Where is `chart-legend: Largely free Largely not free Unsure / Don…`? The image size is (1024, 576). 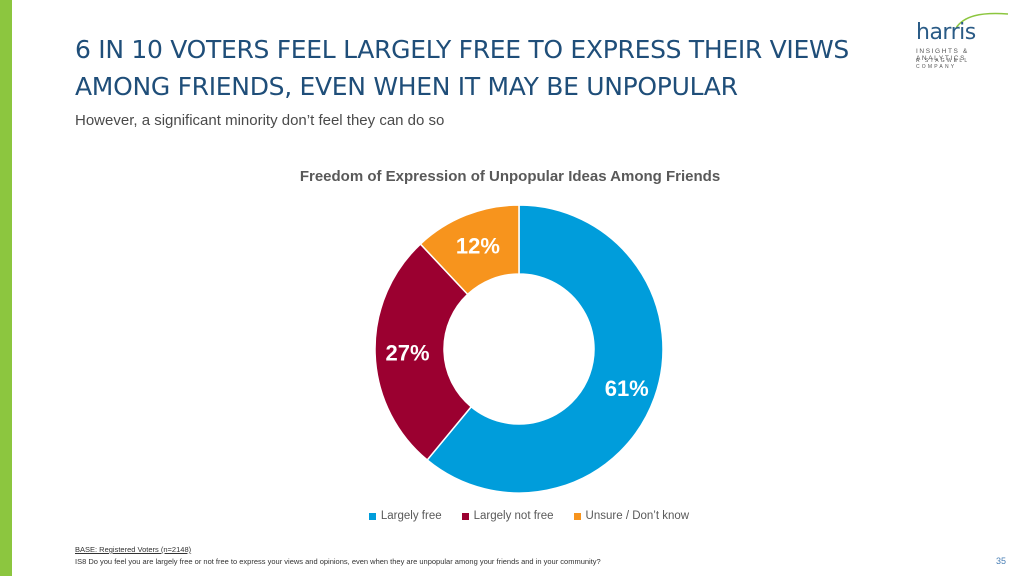 chart-legend: Largely free Largely not free Unsure / Don… is located at coordinates (512, 516).